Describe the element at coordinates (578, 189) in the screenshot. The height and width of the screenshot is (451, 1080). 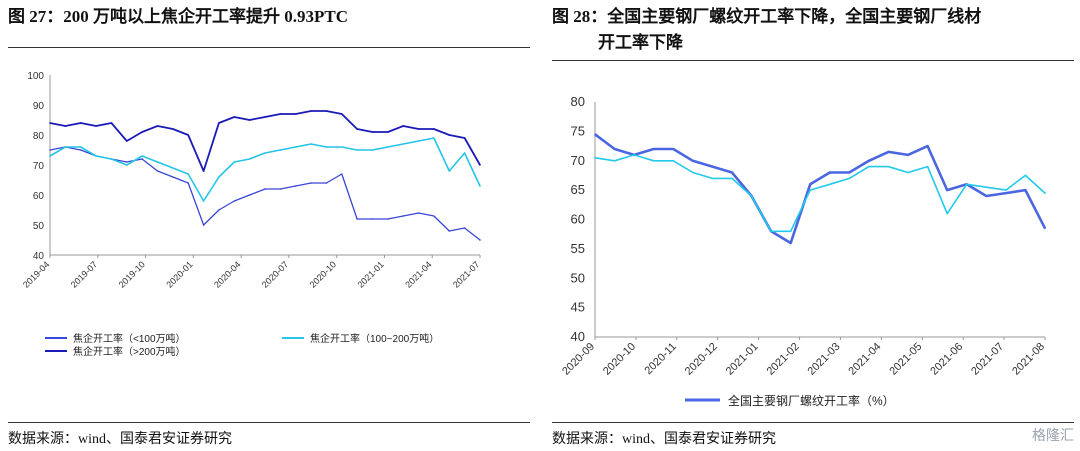
I see `y-tick-label: 65` at that location.